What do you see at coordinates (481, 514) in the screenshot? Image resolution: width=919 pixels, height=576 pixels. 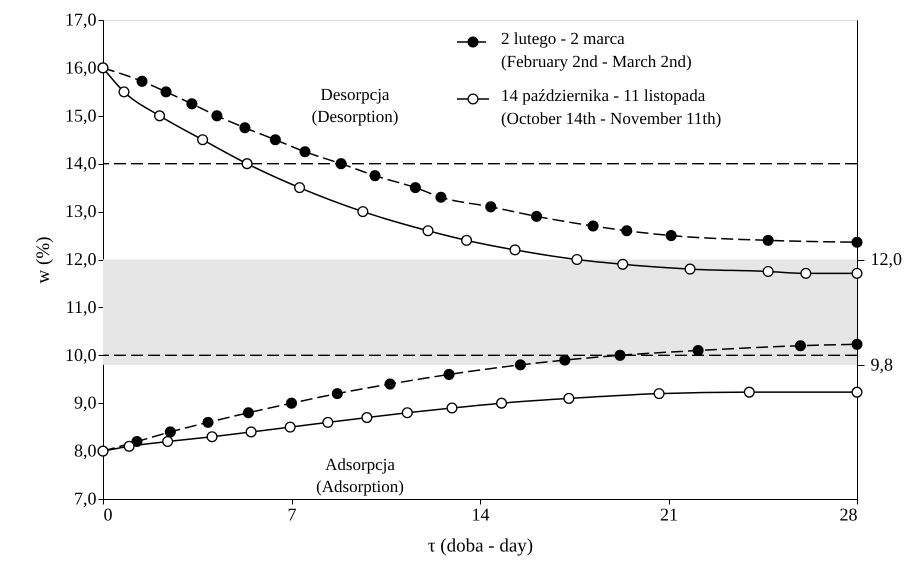 I see `x-tick-label: 14` at bounding box center [481, 514].